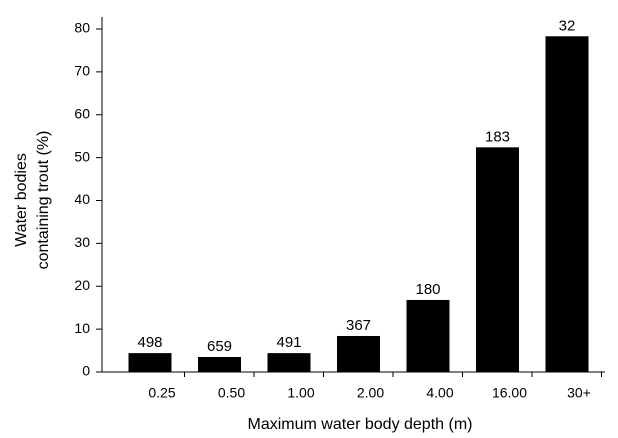 The image size is (618, 438). I want to click on count-label: 367, so click(358, 325).